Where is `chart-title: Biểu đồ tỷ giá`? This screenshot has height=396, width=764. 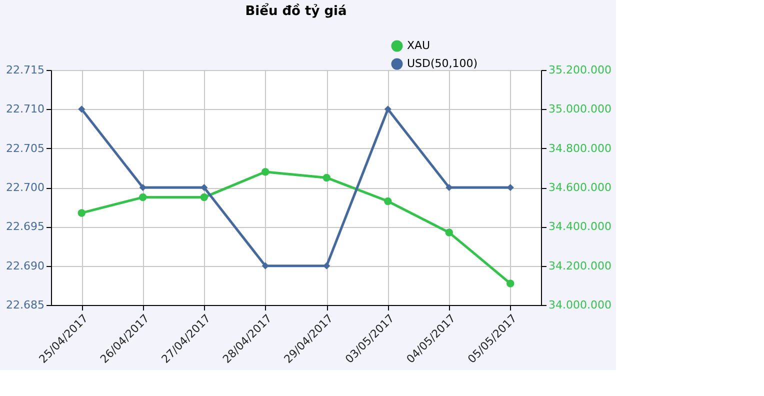 chart-title: Biểu đồ tỷ giá is located at coordinates (296, 11).